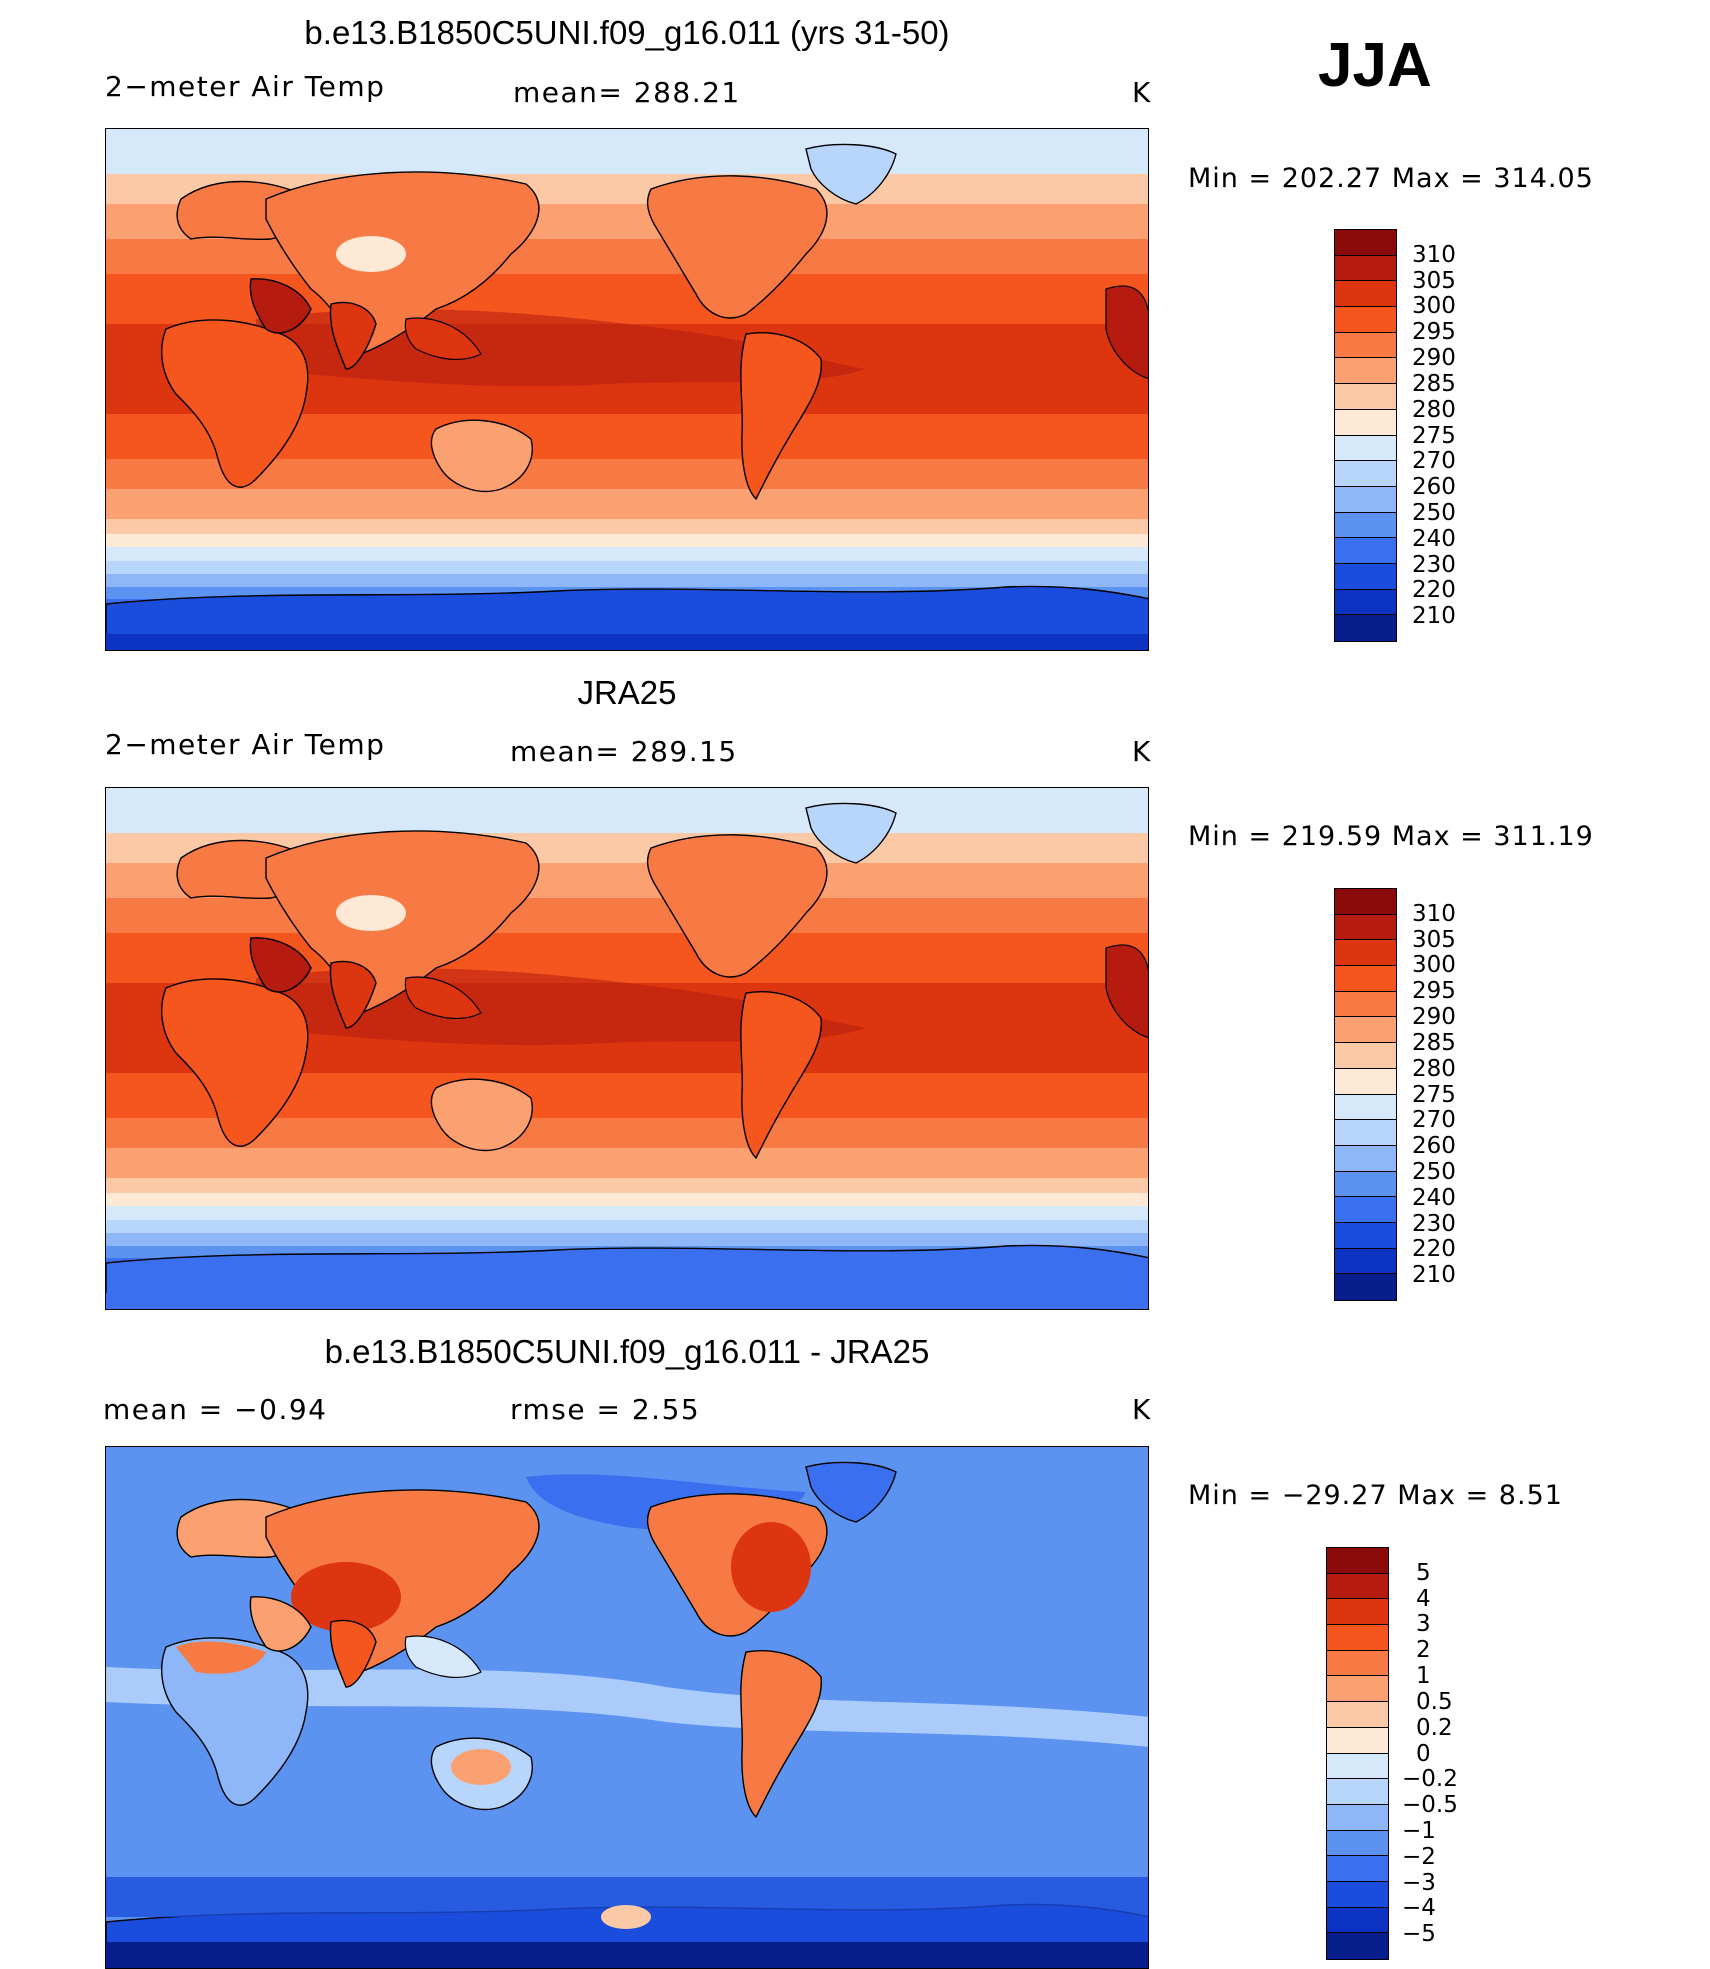 The image size is (1710, 1969). What do you see at coordinates (1423, 1676) in the screenshot?
I see `colorbar-tick-label: 1` at bounding box center [1423, 1676].